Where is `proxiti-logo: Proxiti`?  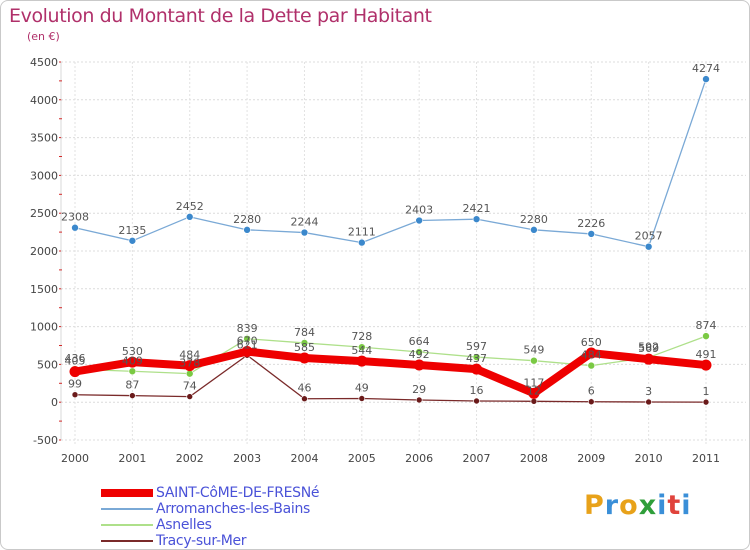 proxiti-logo: Proxiti is located at coordinates (638, 505).